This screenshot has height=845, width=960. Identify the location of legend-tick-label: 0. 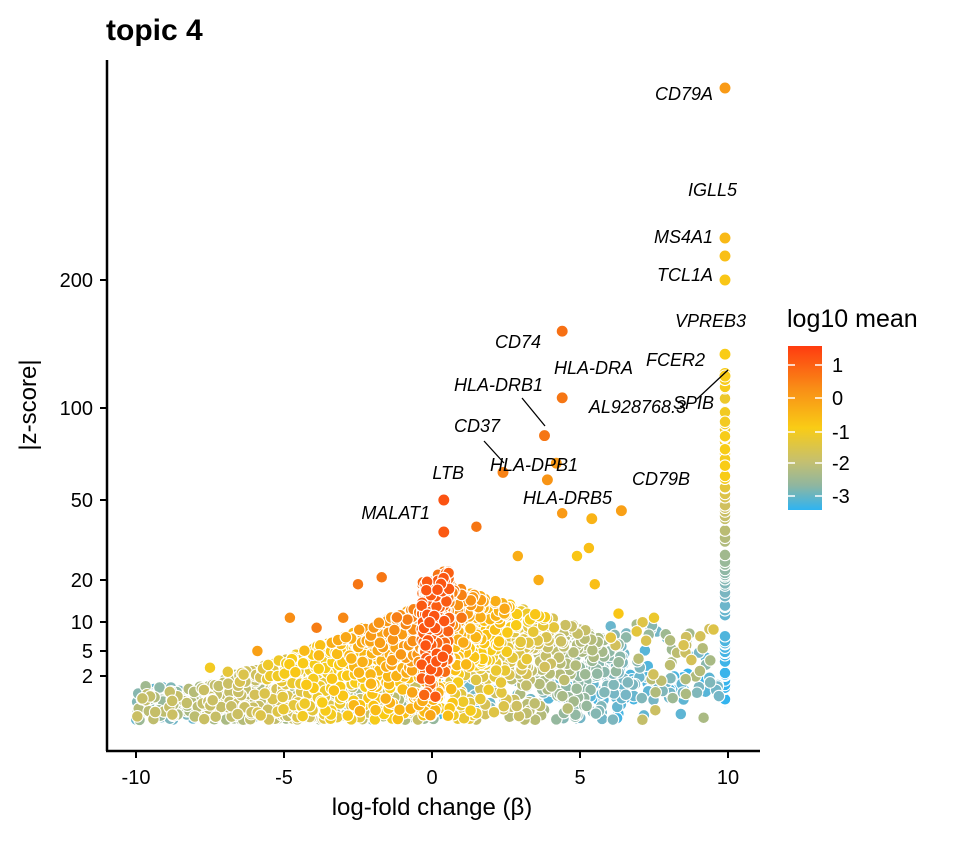
(837, 399).